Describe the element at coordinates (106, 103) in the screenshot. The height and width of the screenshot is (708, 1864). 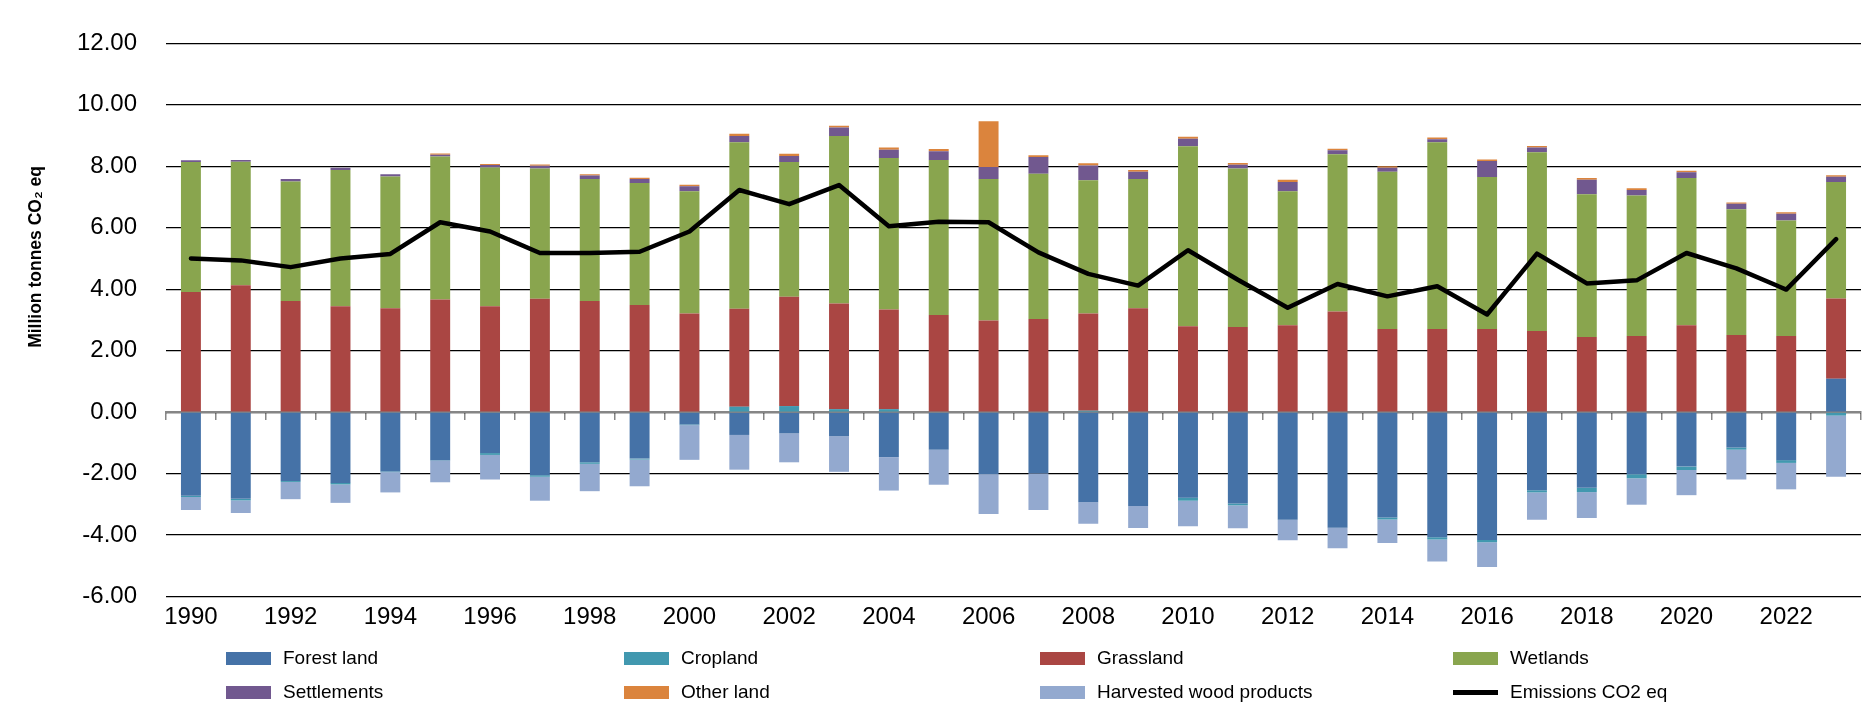
I see `y-tick-label: 10.00` at that location.